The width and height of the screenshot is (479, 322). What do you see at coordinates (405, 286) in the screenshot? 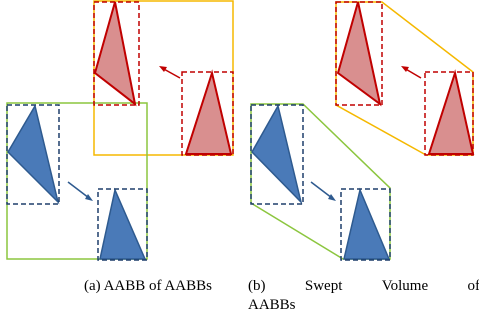
I see `caption-b-word: Volume` at bounding box center [405, 286].